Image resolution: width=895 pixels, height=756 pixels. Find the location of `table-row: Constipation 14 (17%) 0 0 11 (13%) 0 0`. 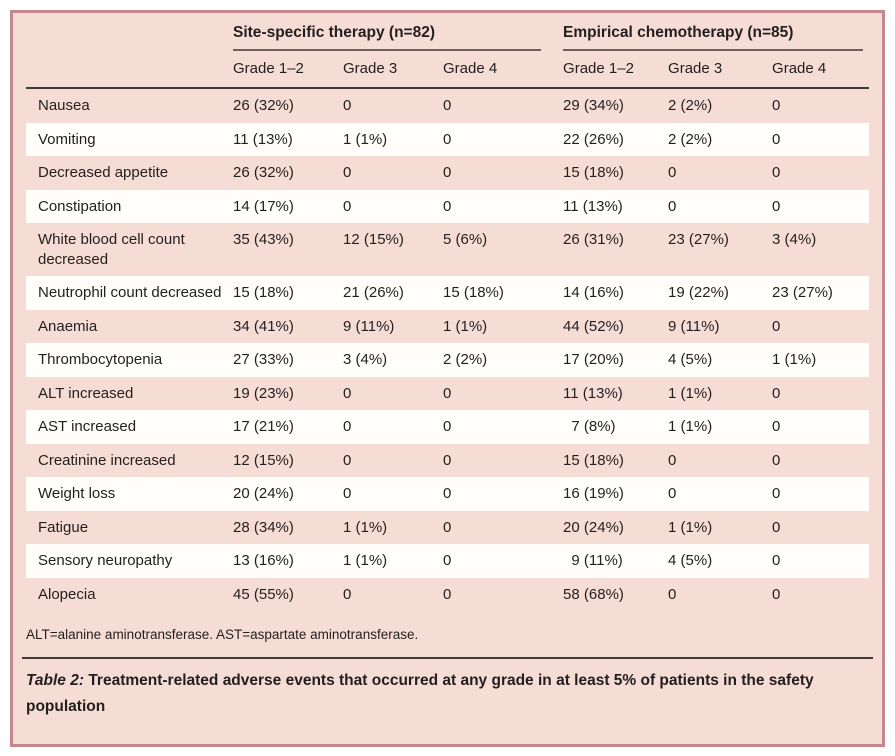

table-row: Constipation 14 (17%) 0 0 11 (13%) 0 0 is located at coordinates (448, 206).